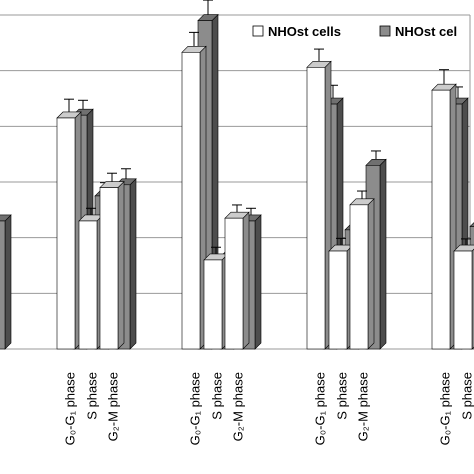 The height and width of the screenshot is (474, 474). What do you see at coordinates (471, 224) in the screenshot?
I see `bar-top` at bounding box center [471, 224].